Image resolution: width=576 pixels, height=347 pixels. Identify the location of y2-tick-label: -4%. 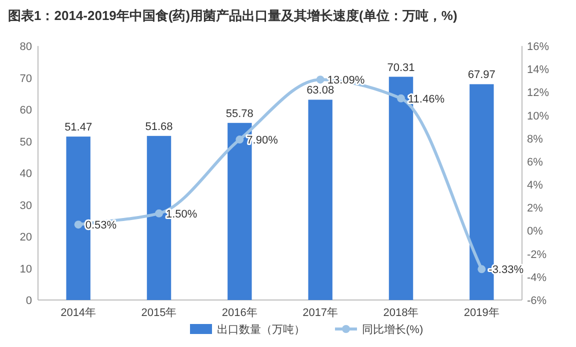
(537, 278).